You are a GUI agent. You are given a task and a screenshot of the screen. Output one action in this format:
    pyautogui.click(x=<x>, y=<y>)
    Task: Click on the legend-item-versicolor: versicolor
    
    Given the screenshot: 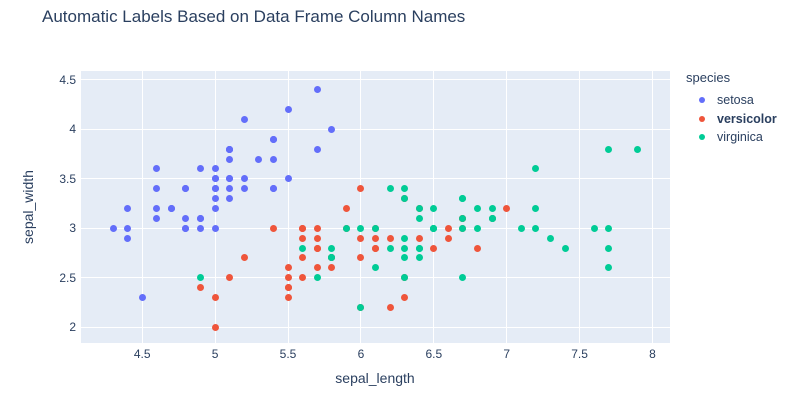 What is the action you would take?
    pyautogui.click(x=731, y=119)
    